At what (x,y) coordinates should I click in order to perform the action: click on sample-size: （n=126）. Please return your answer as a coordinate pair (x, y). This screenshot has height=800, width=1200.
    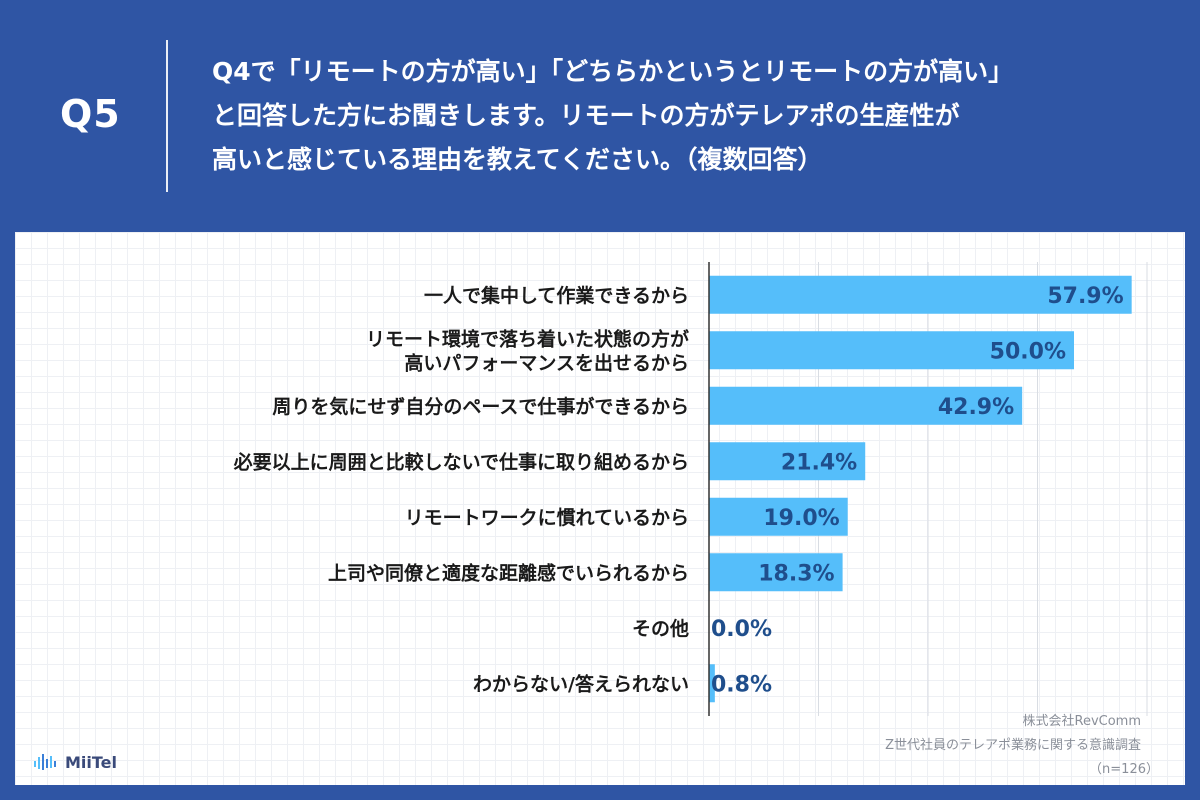
    Looking at the image, I should click on (1124, 769).